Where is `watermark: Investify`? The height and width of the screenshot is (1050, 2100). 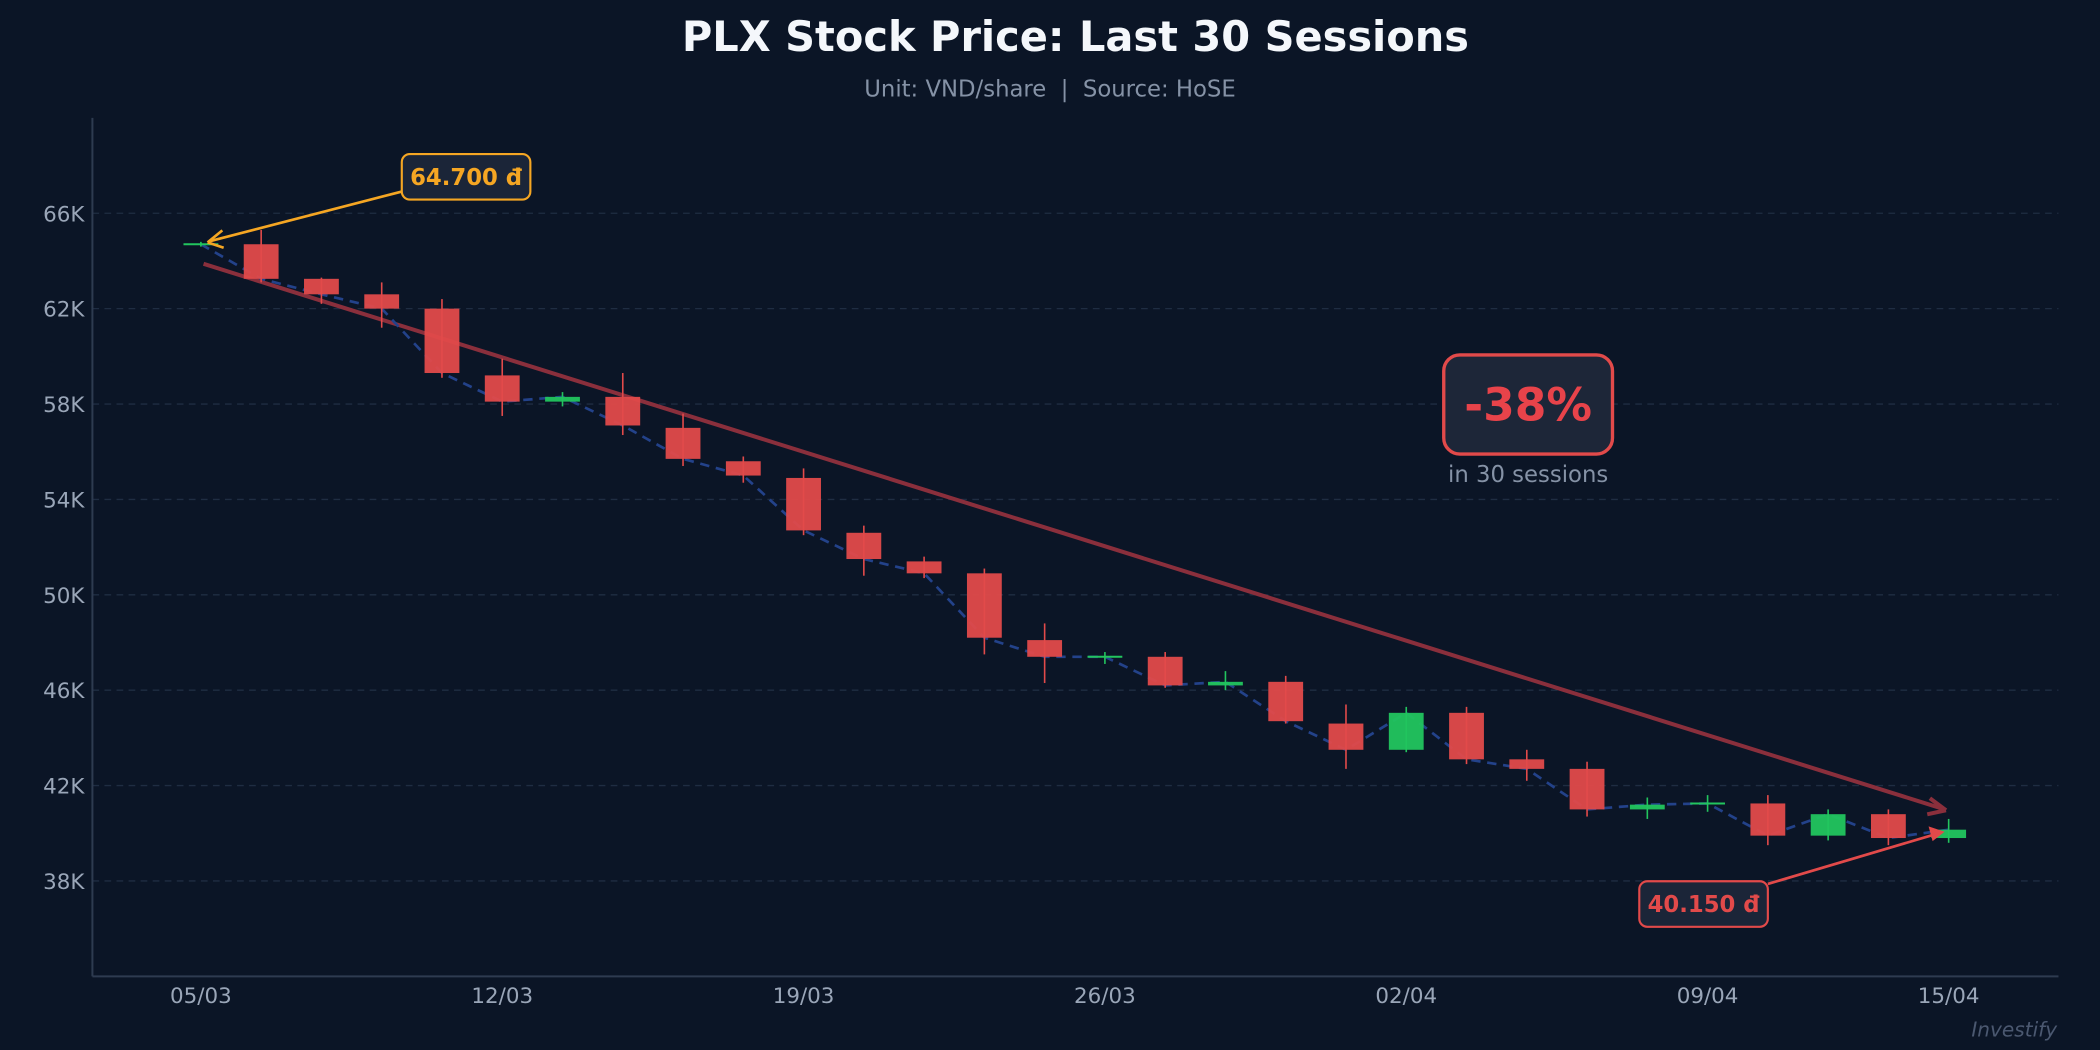 watermark: Investify is located at coordinates (2014, 1030).